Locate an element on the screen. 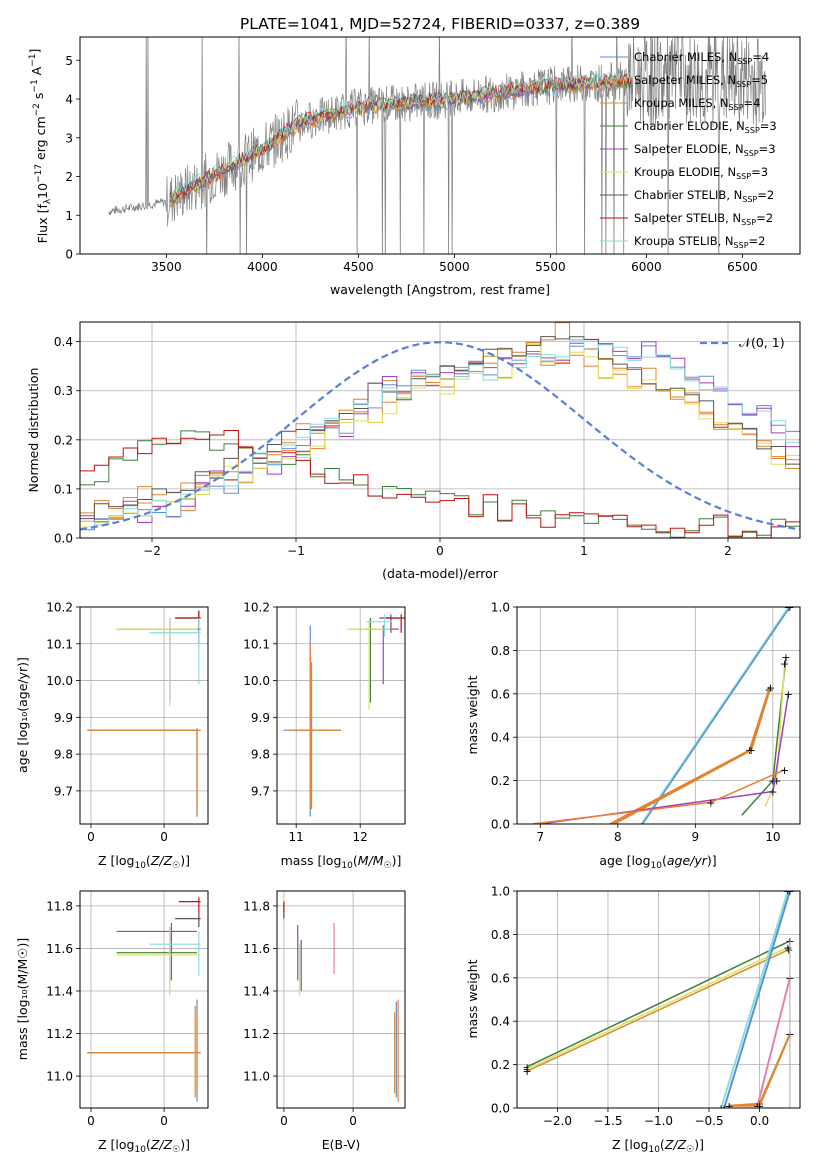  x-tick-label: 5000 is located at coordinates (454, 267).